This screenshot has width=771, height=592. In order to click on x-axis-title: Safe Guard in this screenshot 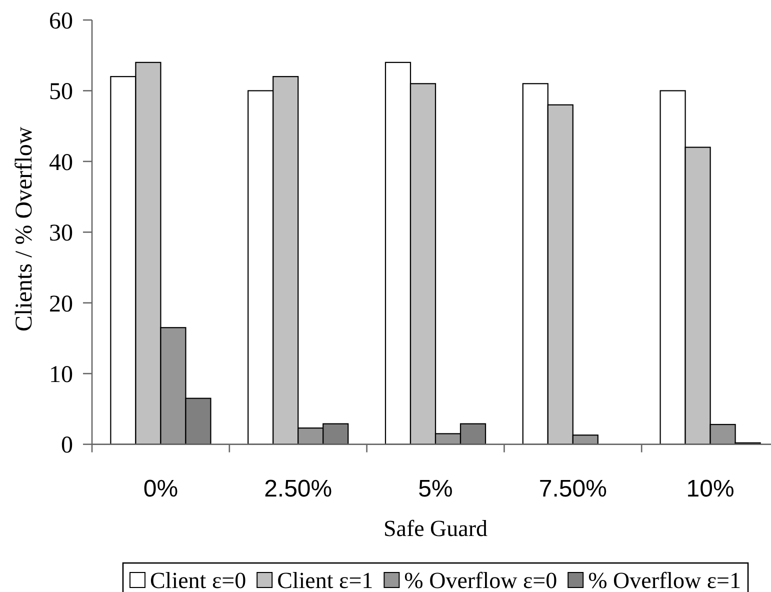, I will do `click(435, 529)`.